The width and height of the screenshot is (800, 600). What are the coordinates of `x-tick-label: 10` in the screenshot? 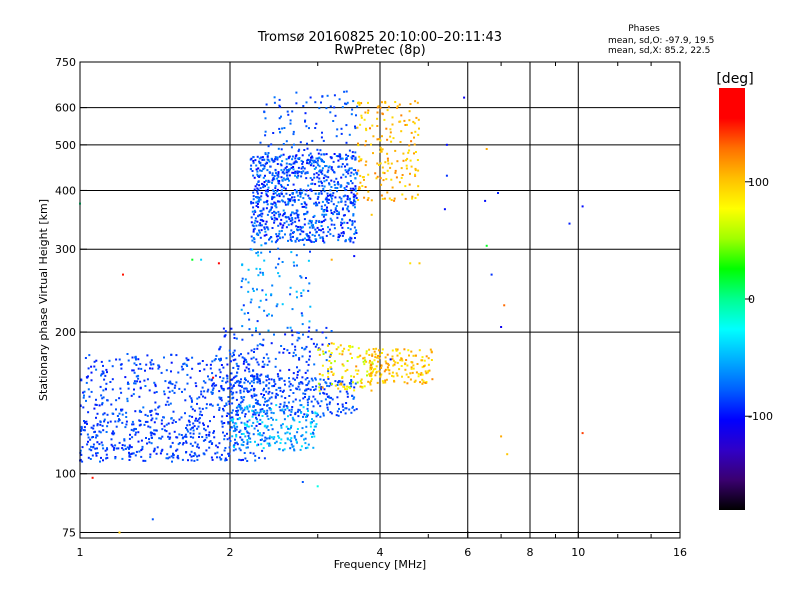 It's located at (578, 552).